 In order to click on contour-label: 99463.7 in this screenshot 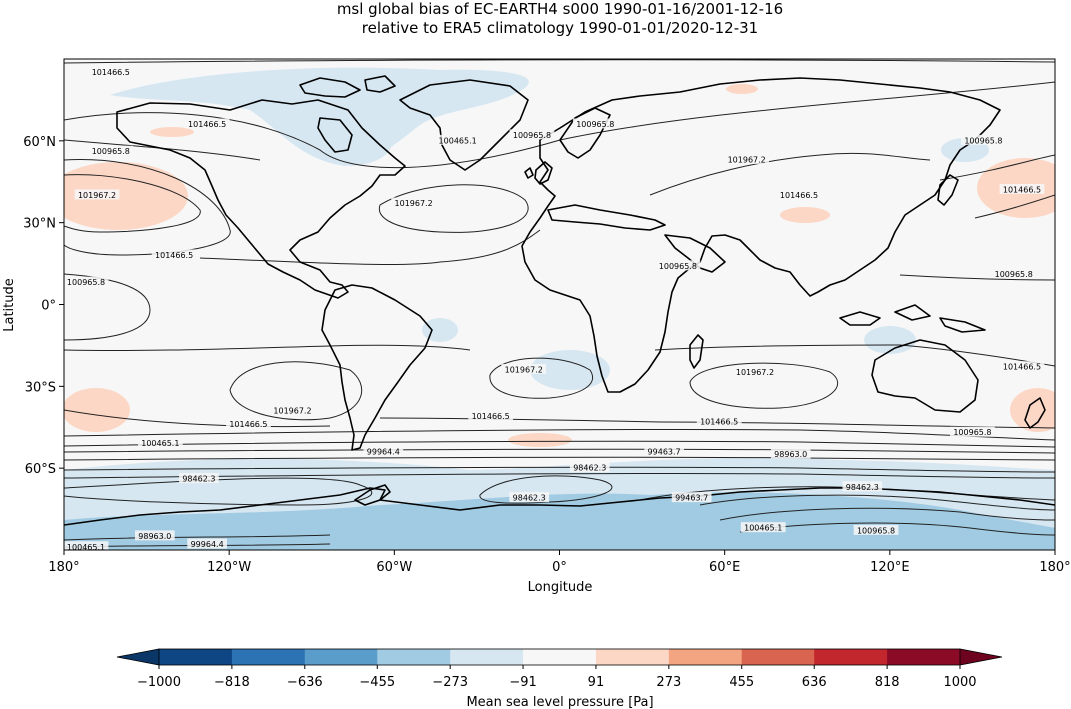, I will do `click(664, 451)`.